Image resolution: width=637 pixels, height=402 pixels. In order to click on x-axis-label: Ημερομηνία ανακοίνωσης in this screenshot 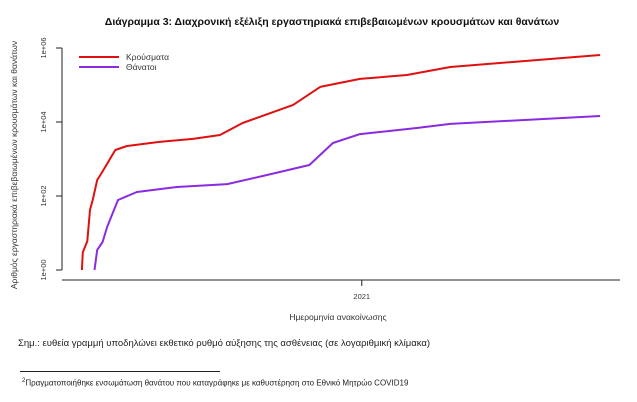, I will do `click(337, 317)`.